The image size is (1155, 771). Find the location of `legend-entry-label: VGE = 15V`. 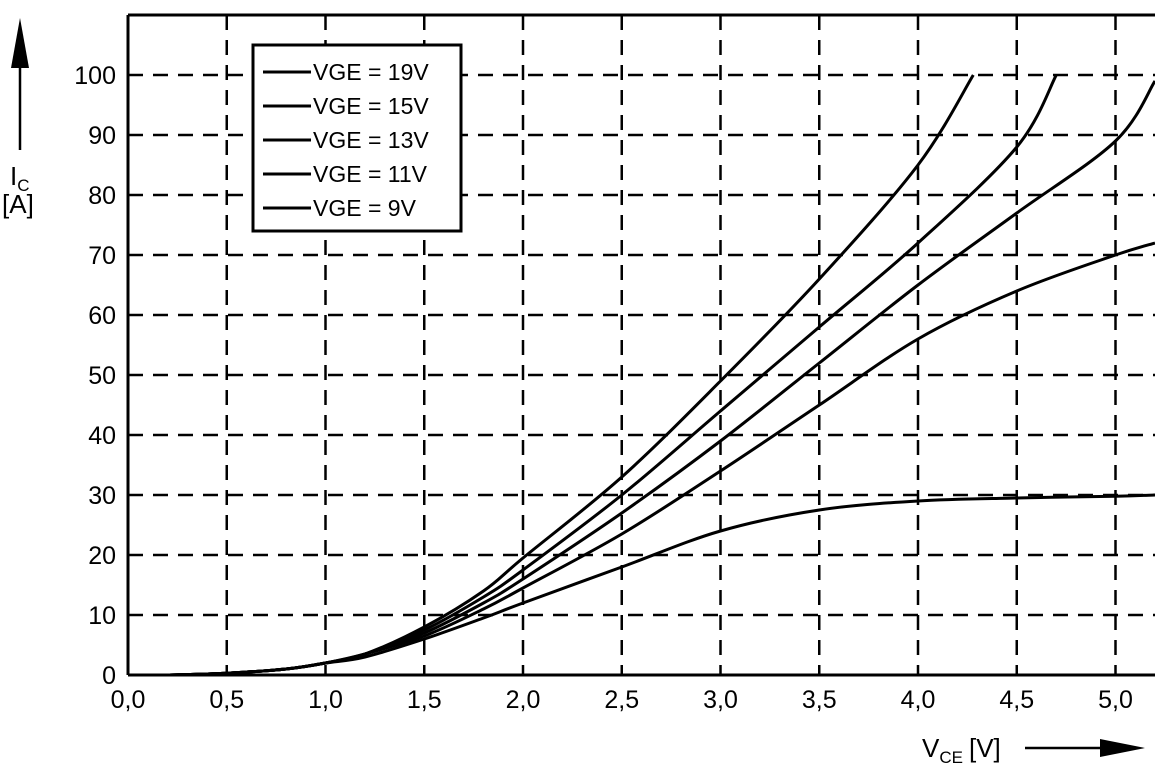

legend-entry-label: VGE = 15V is located at coordinates (371, 106).